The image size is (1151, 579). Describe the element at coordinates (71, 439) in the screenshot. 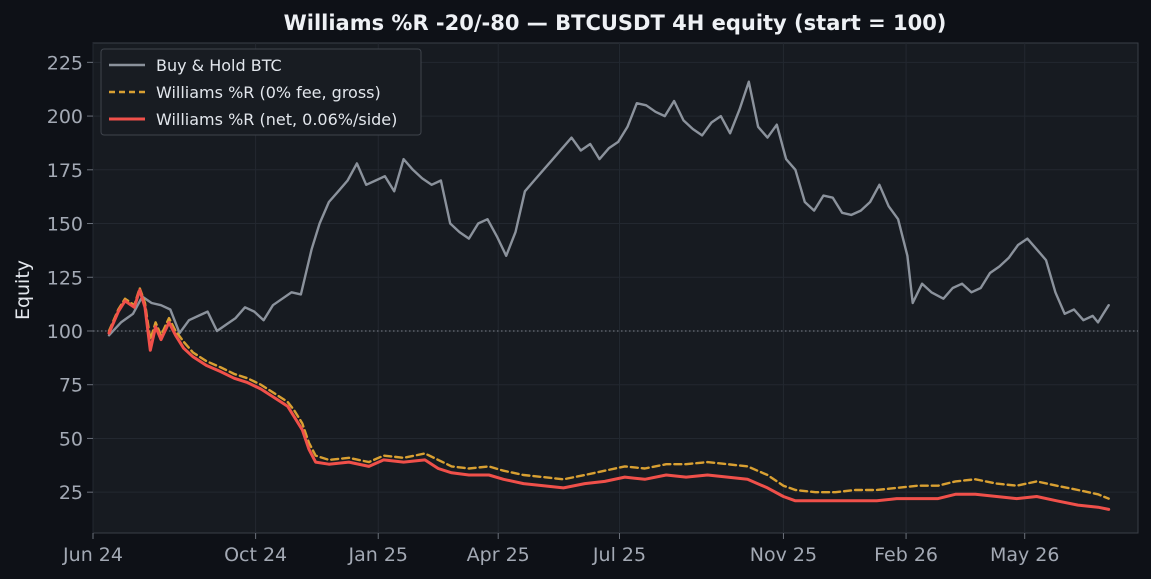

I see `y-tick-label: 50` at that location.